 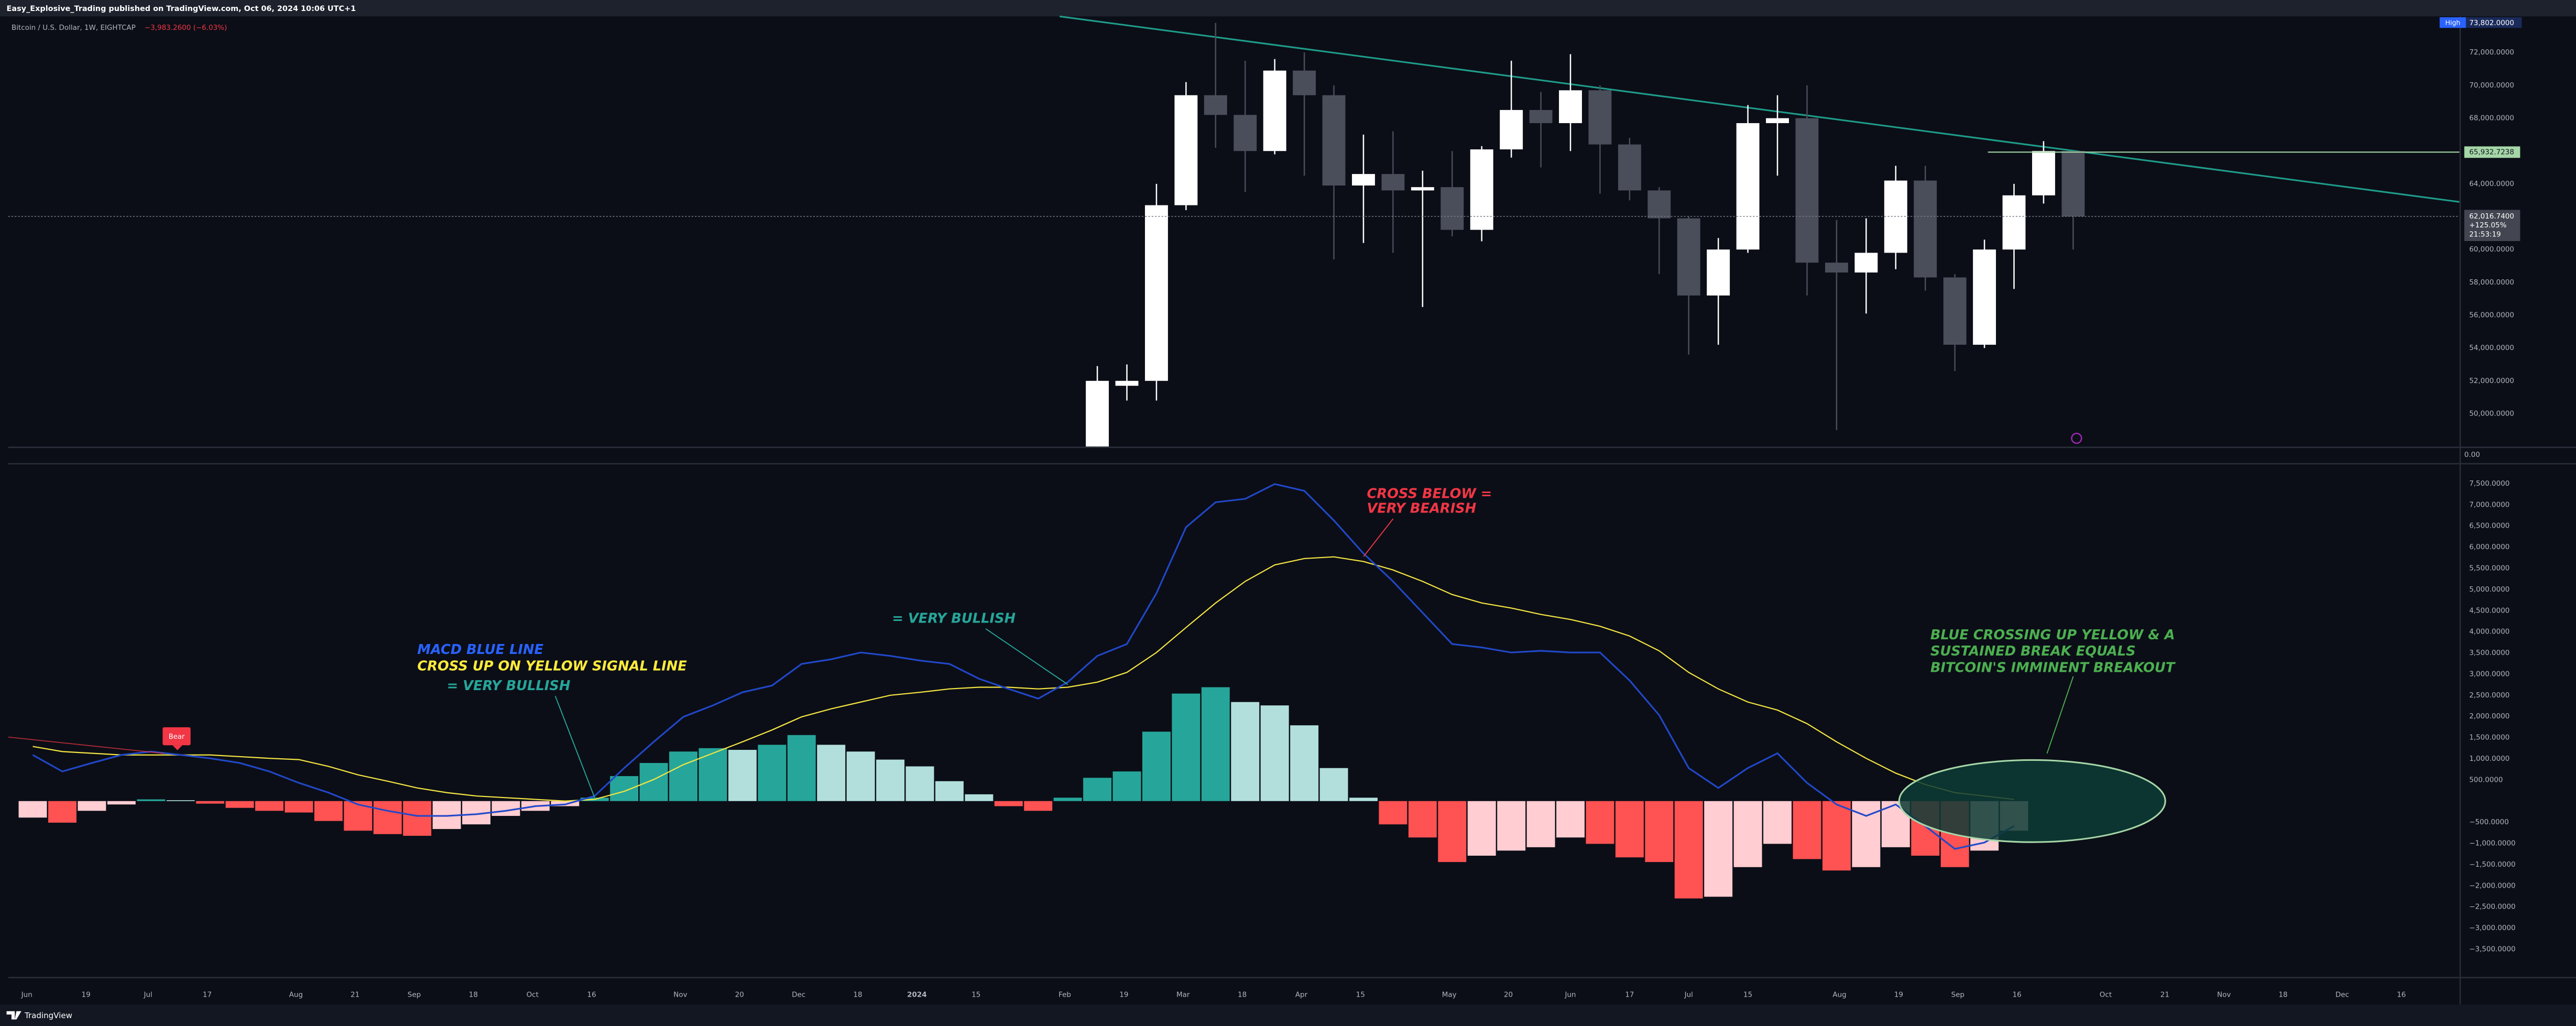 What do you see at coordinates (2489, 759) in the screenshot?
I see `y-tick-label: 1,000.0000` at bounding box center [2489, 759].